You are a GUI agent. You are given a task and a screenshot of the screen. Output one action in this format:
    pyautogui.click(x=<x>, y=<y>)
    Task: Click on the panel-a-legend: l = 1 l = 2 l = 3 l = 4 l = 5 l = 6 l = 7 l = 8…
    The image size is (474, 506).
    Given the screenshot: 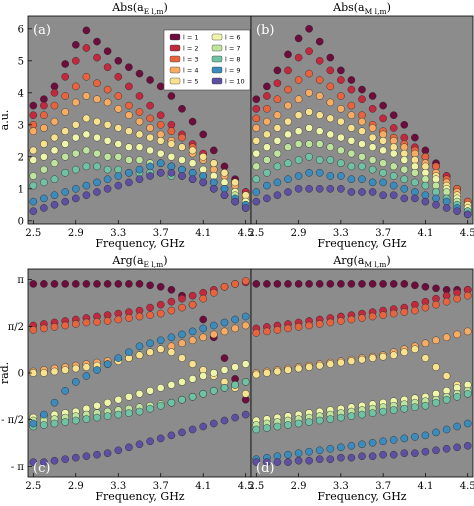 What is the action you would take?
    pyautogui.click(x=207, y=60)
    